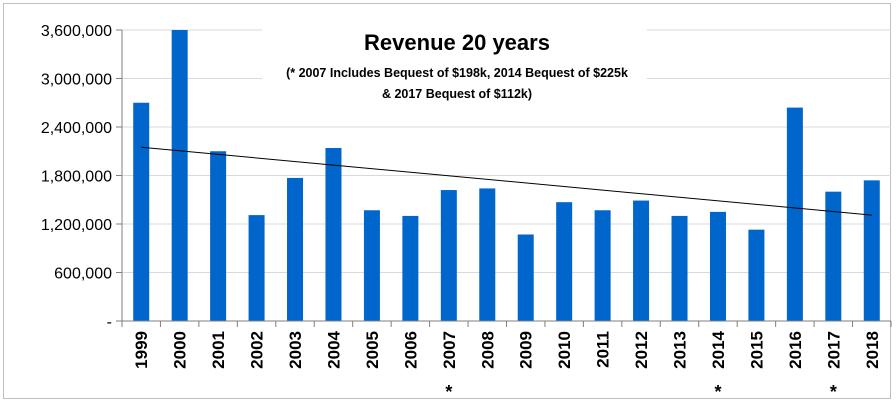 The image size is (896, 403). What do you see at coordinates (603, 349) in the screenshot?
I see `x-tick-label-2011: 2011` at bounding box center [603, 349].